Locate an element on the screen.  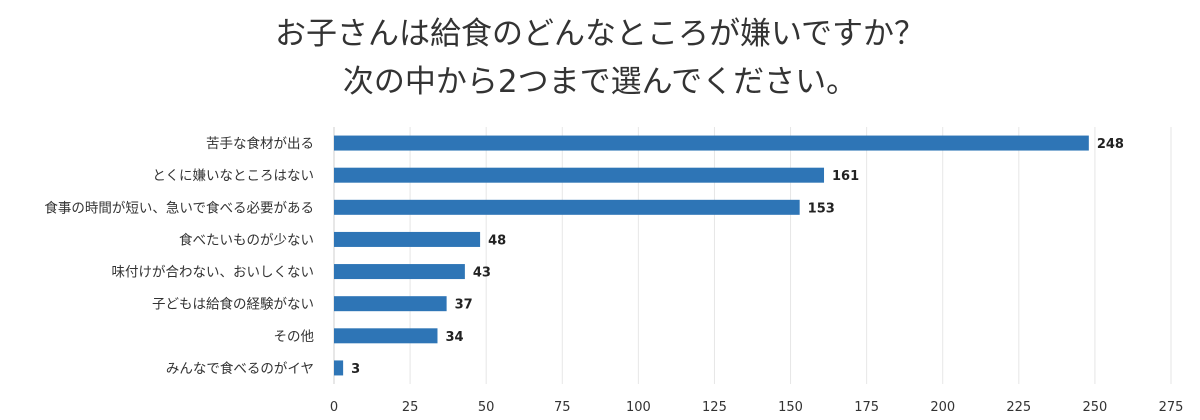
x-tick-label-6: 150 is located at coordinates (790, 407).